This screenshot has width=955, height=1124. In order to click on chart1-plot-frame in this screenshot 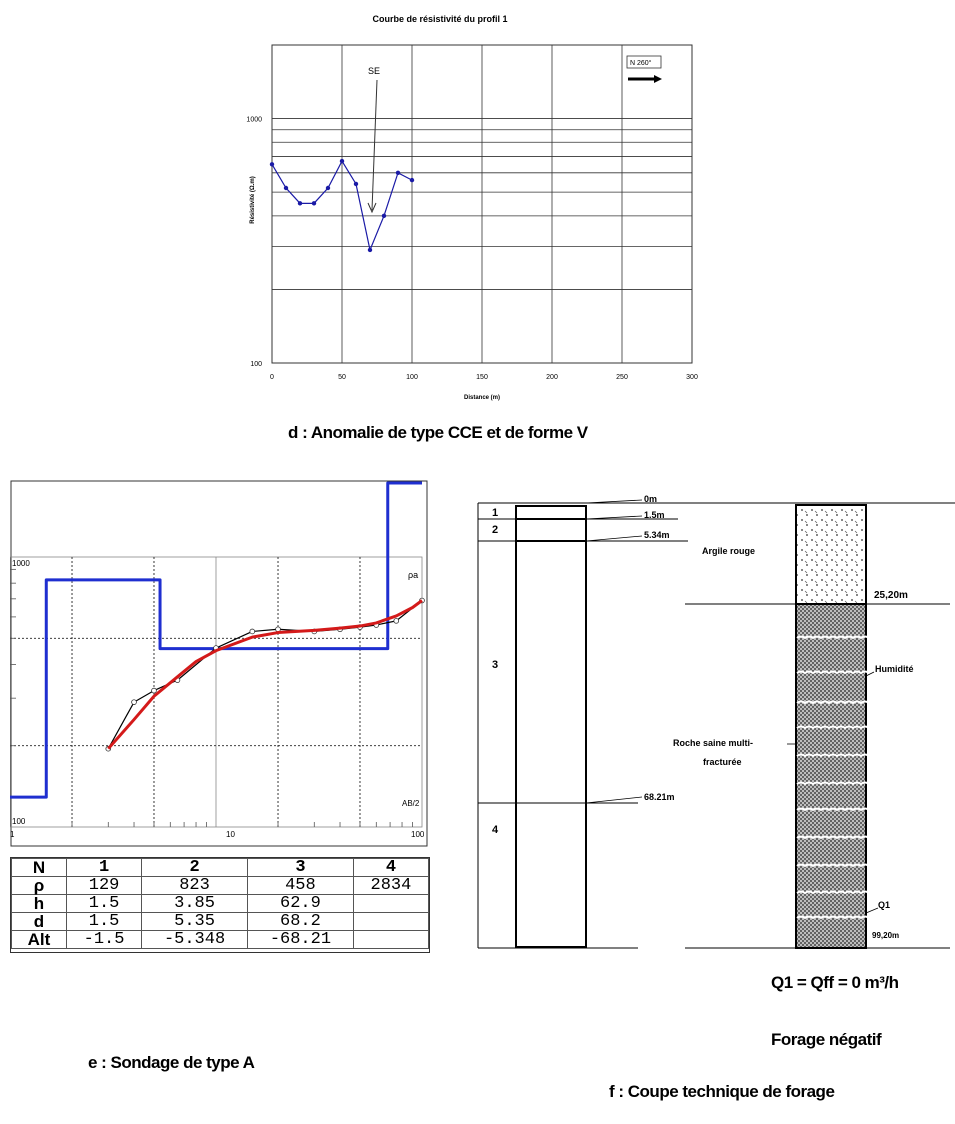, I will do `click(482, 204)`.